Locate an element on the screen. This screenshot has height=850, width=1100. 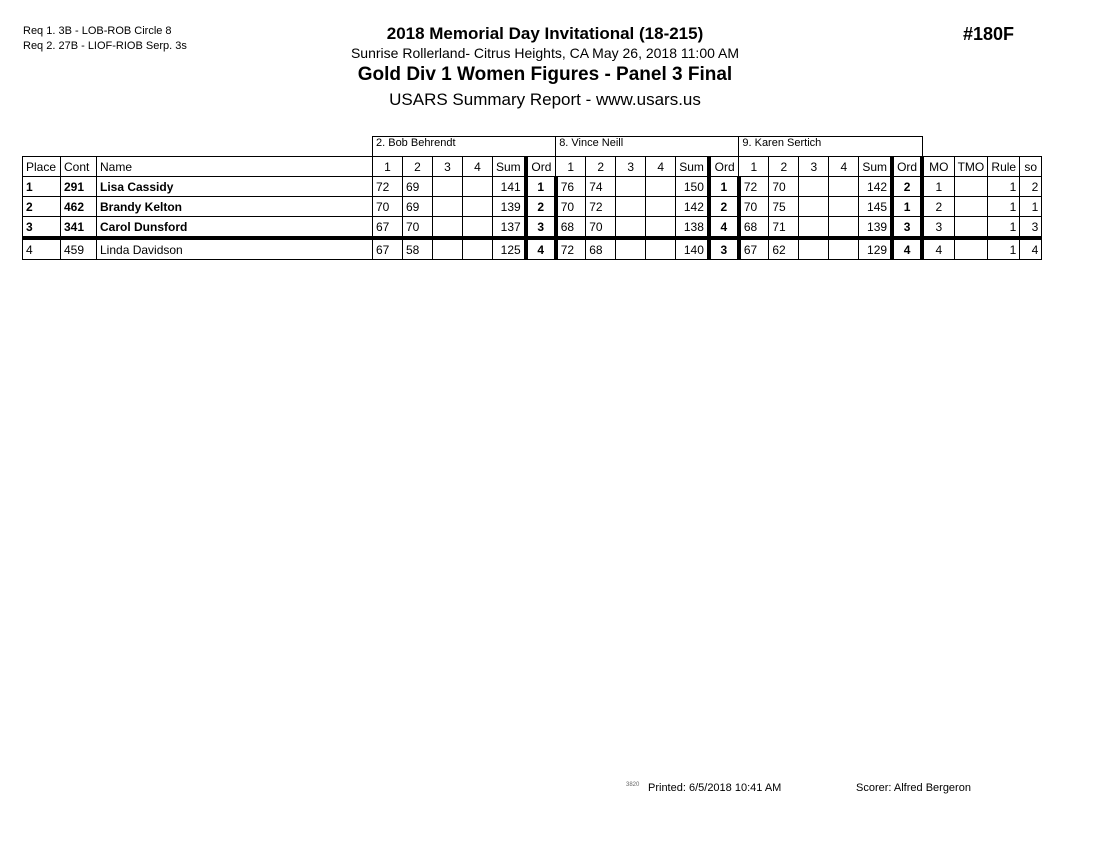
event-title: Gold Div 1 Women Figures - Panel 3 Final is located at coordinates (545, 74).